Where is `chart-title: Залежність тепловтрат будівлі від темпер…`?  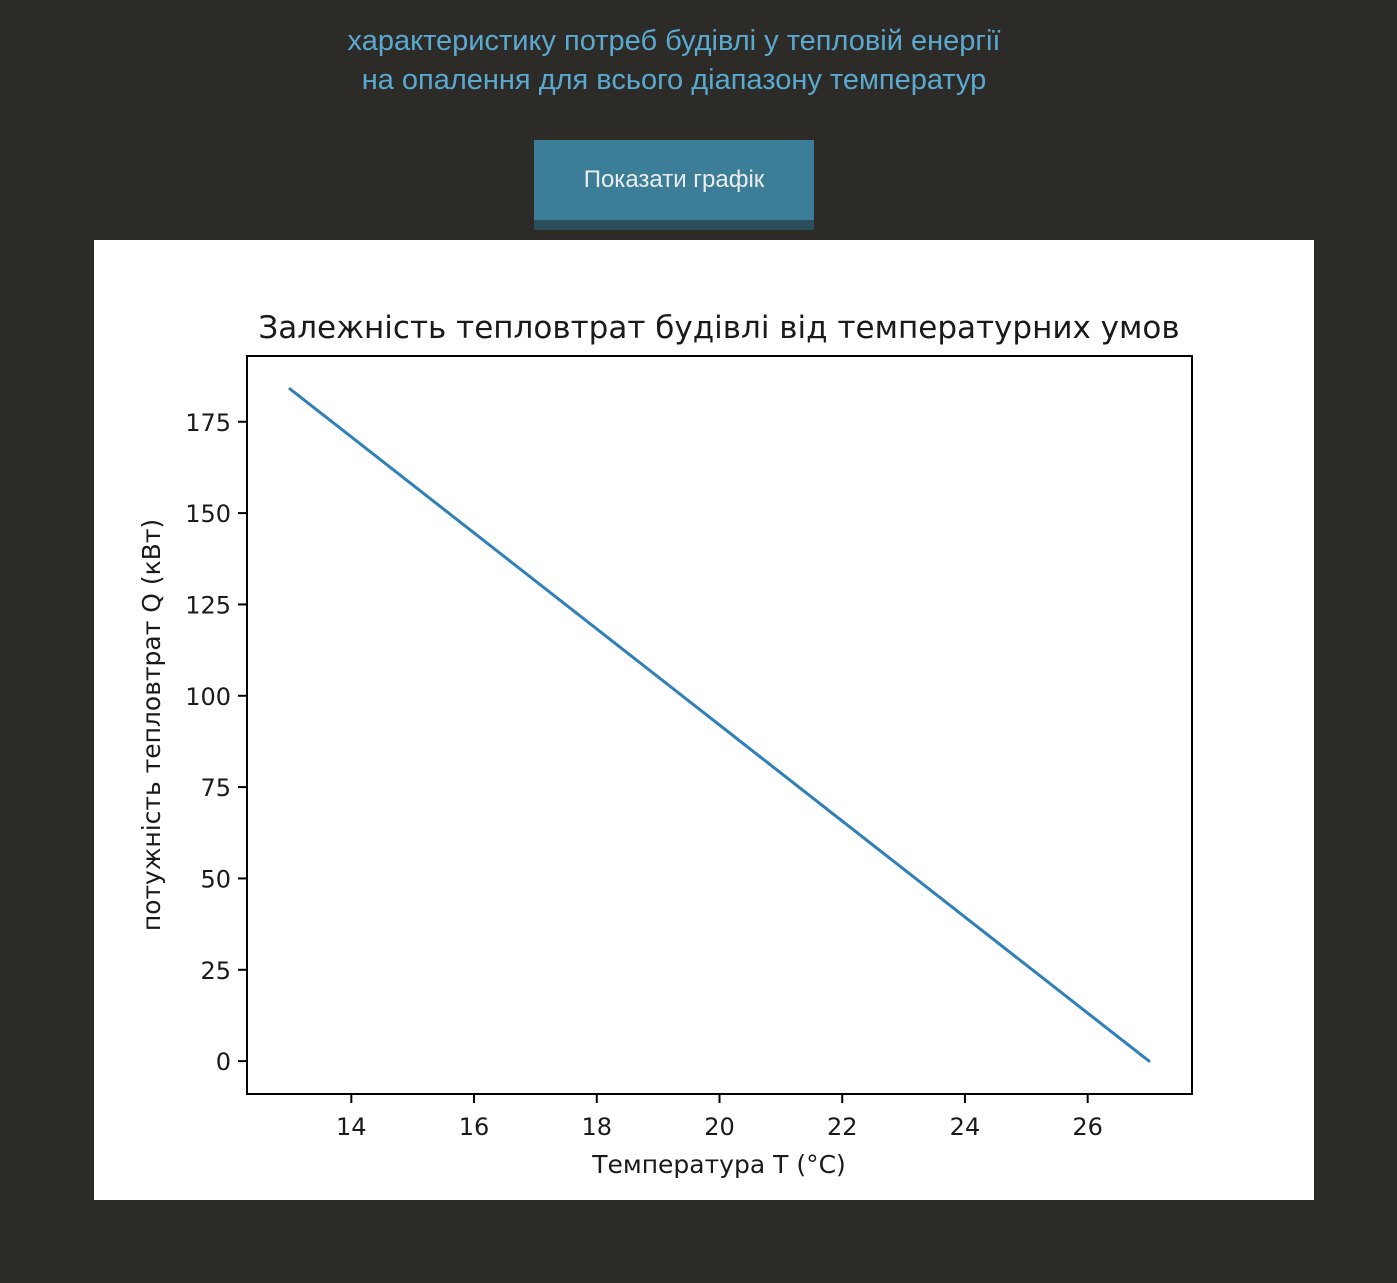
chart-title: Залежність тепловтрат будівлі від темпер… is located at coordinates (718, 328).